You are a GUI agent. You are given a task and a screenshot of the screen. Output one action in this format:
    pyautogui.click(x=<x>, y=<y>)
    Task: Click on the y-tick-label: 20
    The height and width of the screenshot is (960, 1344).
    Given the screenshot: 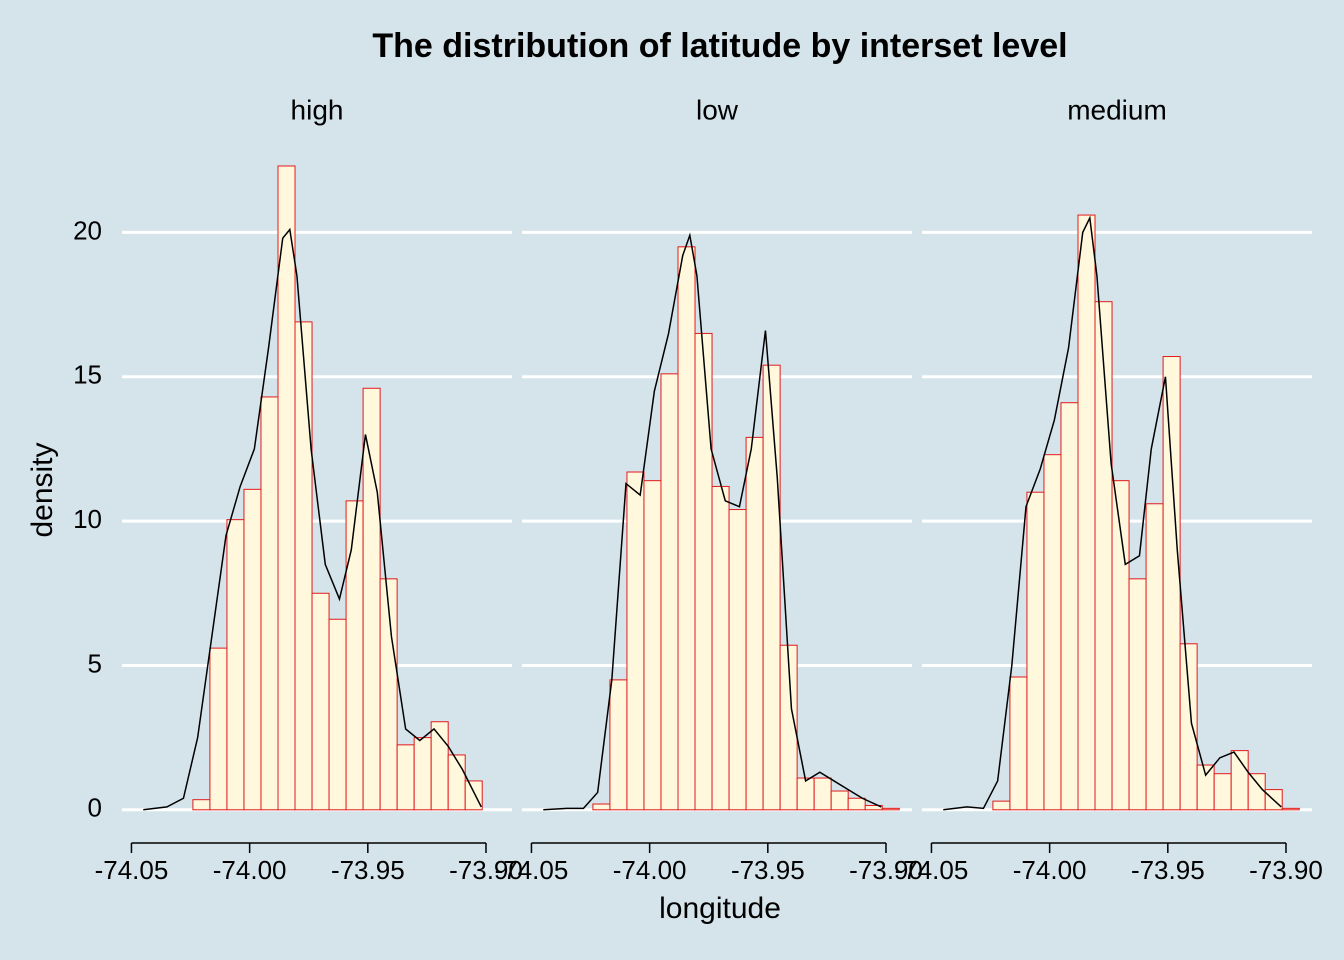 What is the action you would take?
    pyautogui.click(x=87, y=230)
    